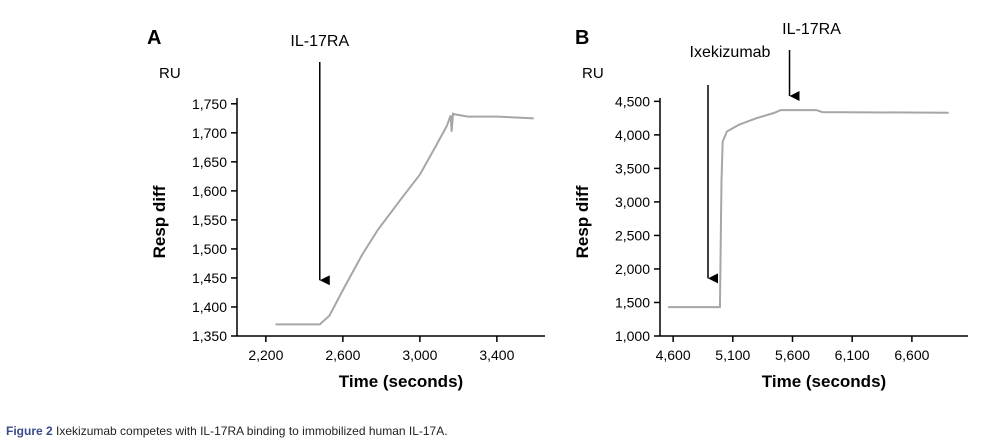  What do you see at coordinates (419, 355) in the screenshot?
I see `x-tick-label: 3,000` at bounding box center [419, 355].